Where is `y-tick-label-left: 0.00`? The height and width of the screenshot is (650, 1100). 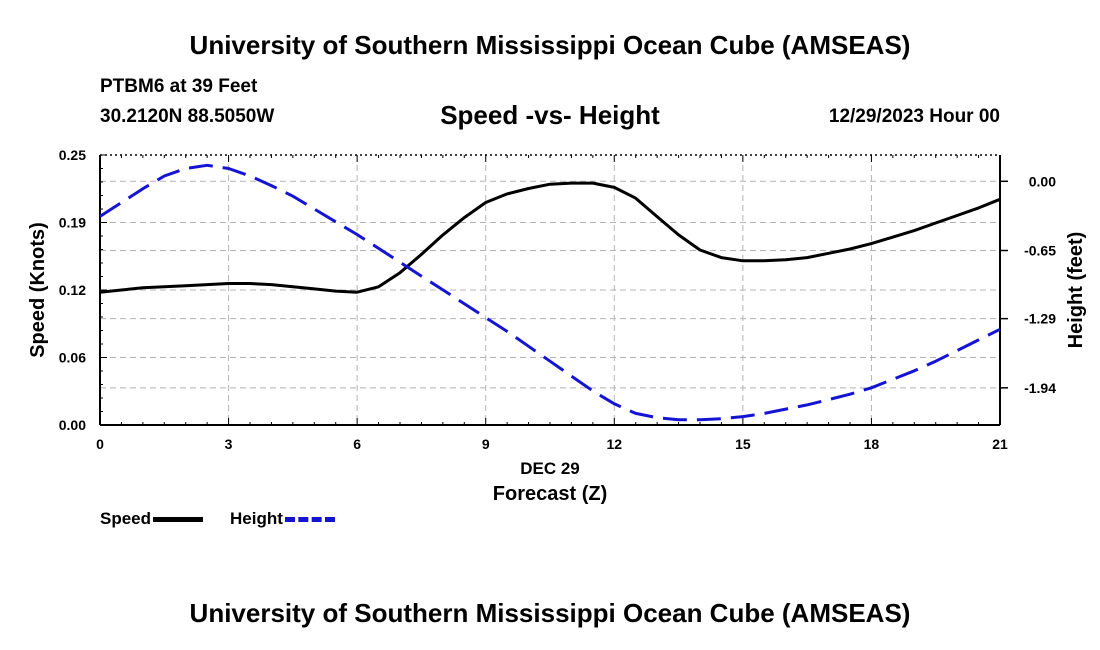 y-tick-label-left: 0.00 is located at coordinates (72, 425).